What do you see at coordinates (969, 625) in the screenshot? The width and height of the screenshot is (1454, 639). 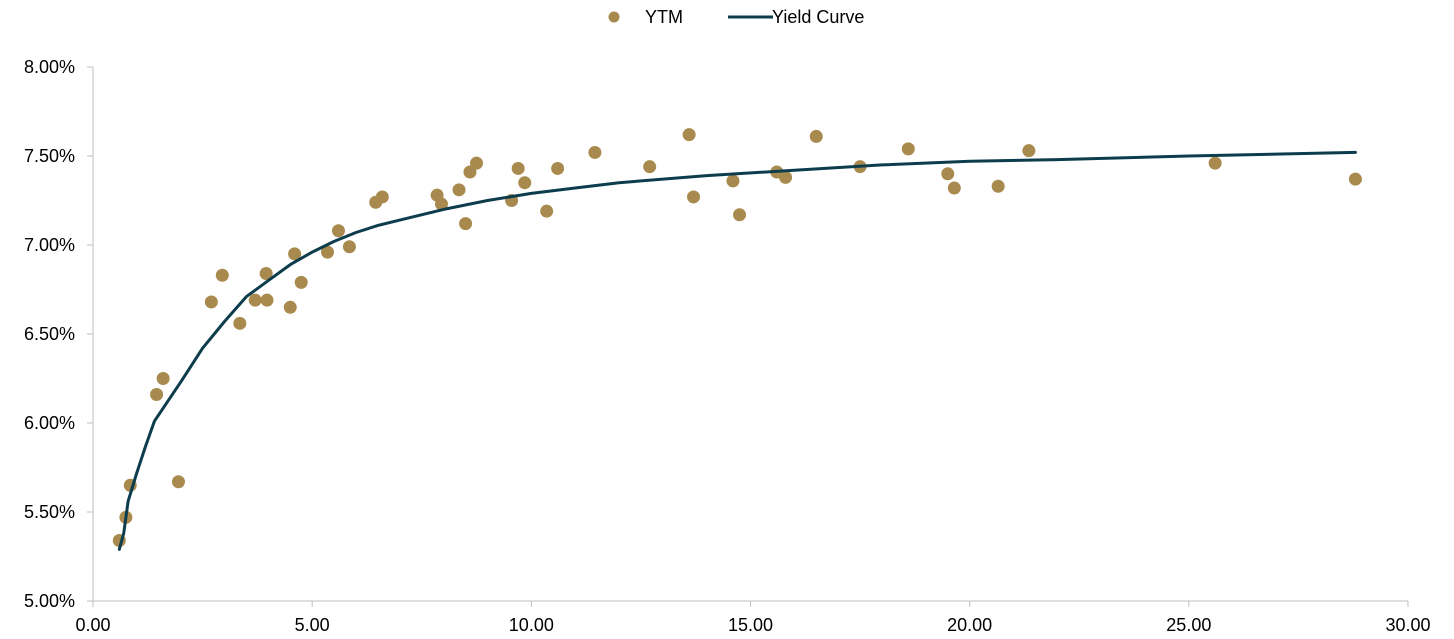 I see `x-tick-label: 20.00` at bounding box center [969, 625].